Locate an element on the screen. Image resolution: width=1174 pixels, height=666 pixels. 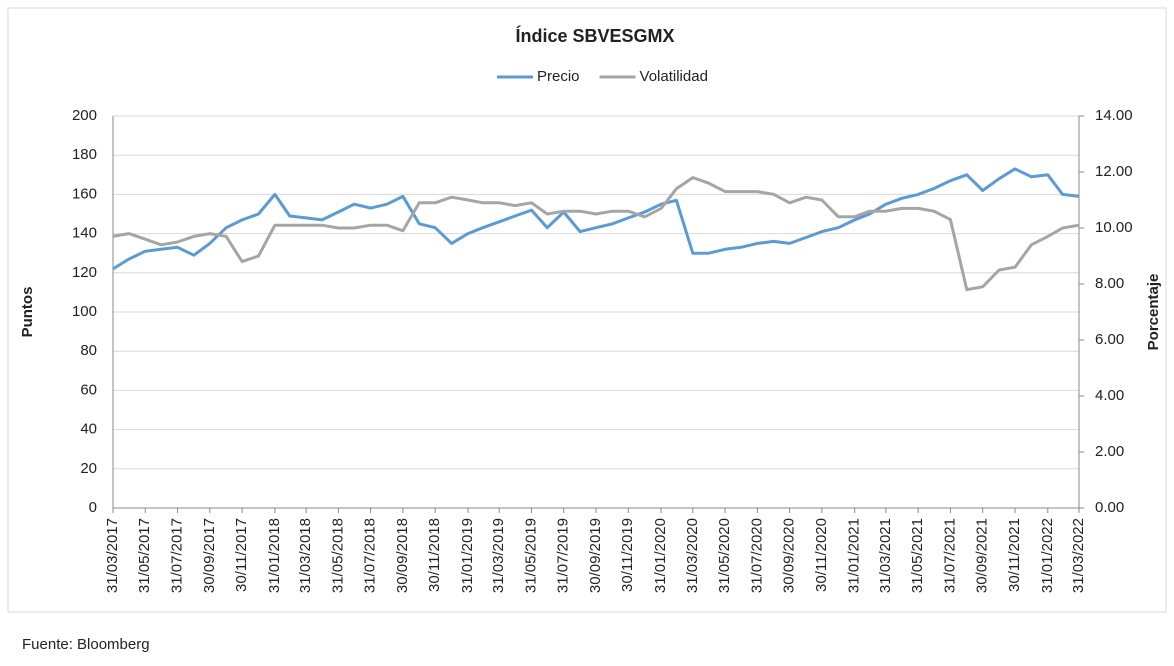
x-tick-label: 31/03/2019 is located at coordinates (498, 555).